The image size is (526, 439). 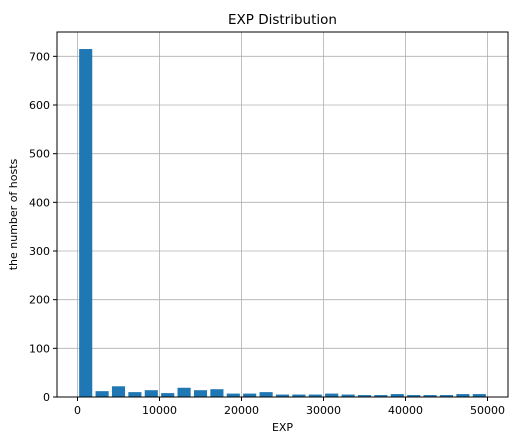 I want to click on x-axis-ticks: 0 10000 20000 30000 40000 50000, so click(x=289, y=407).